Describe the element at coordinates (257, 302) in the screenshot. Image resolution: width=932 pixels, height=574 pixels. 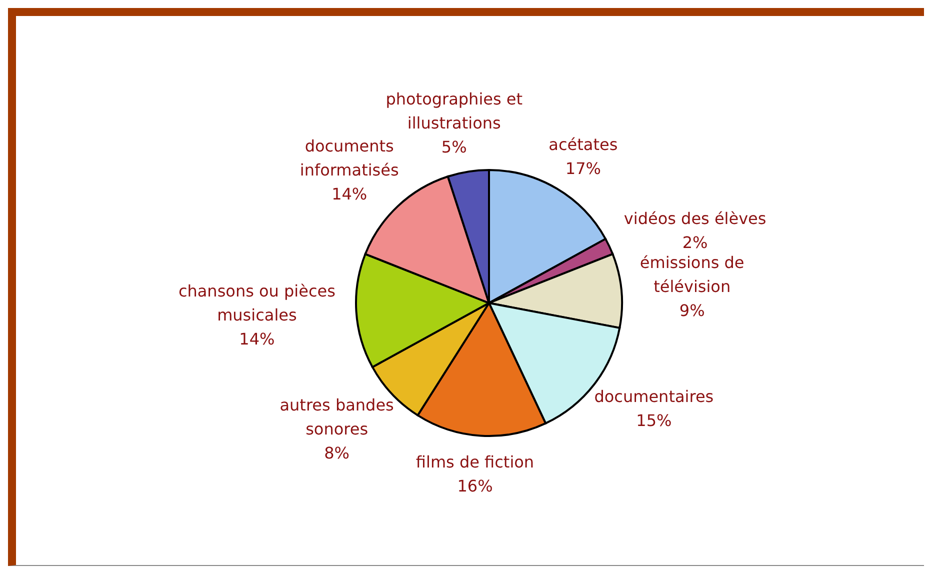
I see `slice-label: chansons ou pièces musicales` at that location.